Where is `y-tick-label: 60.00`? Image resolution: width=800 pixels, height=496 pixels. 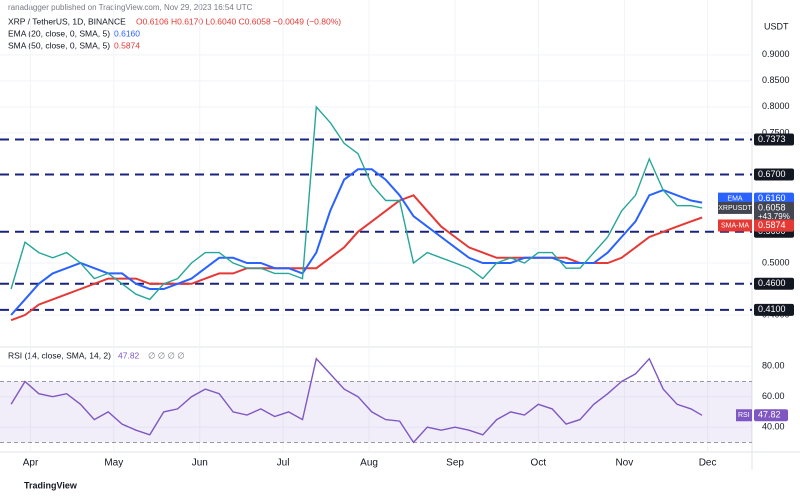
y-tick-label: 60.00 is located at coordinates (773, 396).